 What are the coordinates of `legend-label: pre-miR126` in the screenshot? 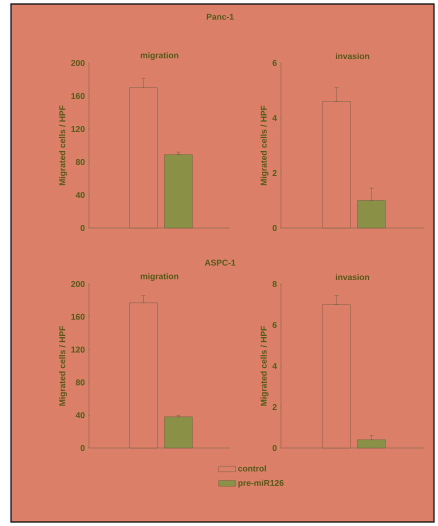 It's located at (261, 484).